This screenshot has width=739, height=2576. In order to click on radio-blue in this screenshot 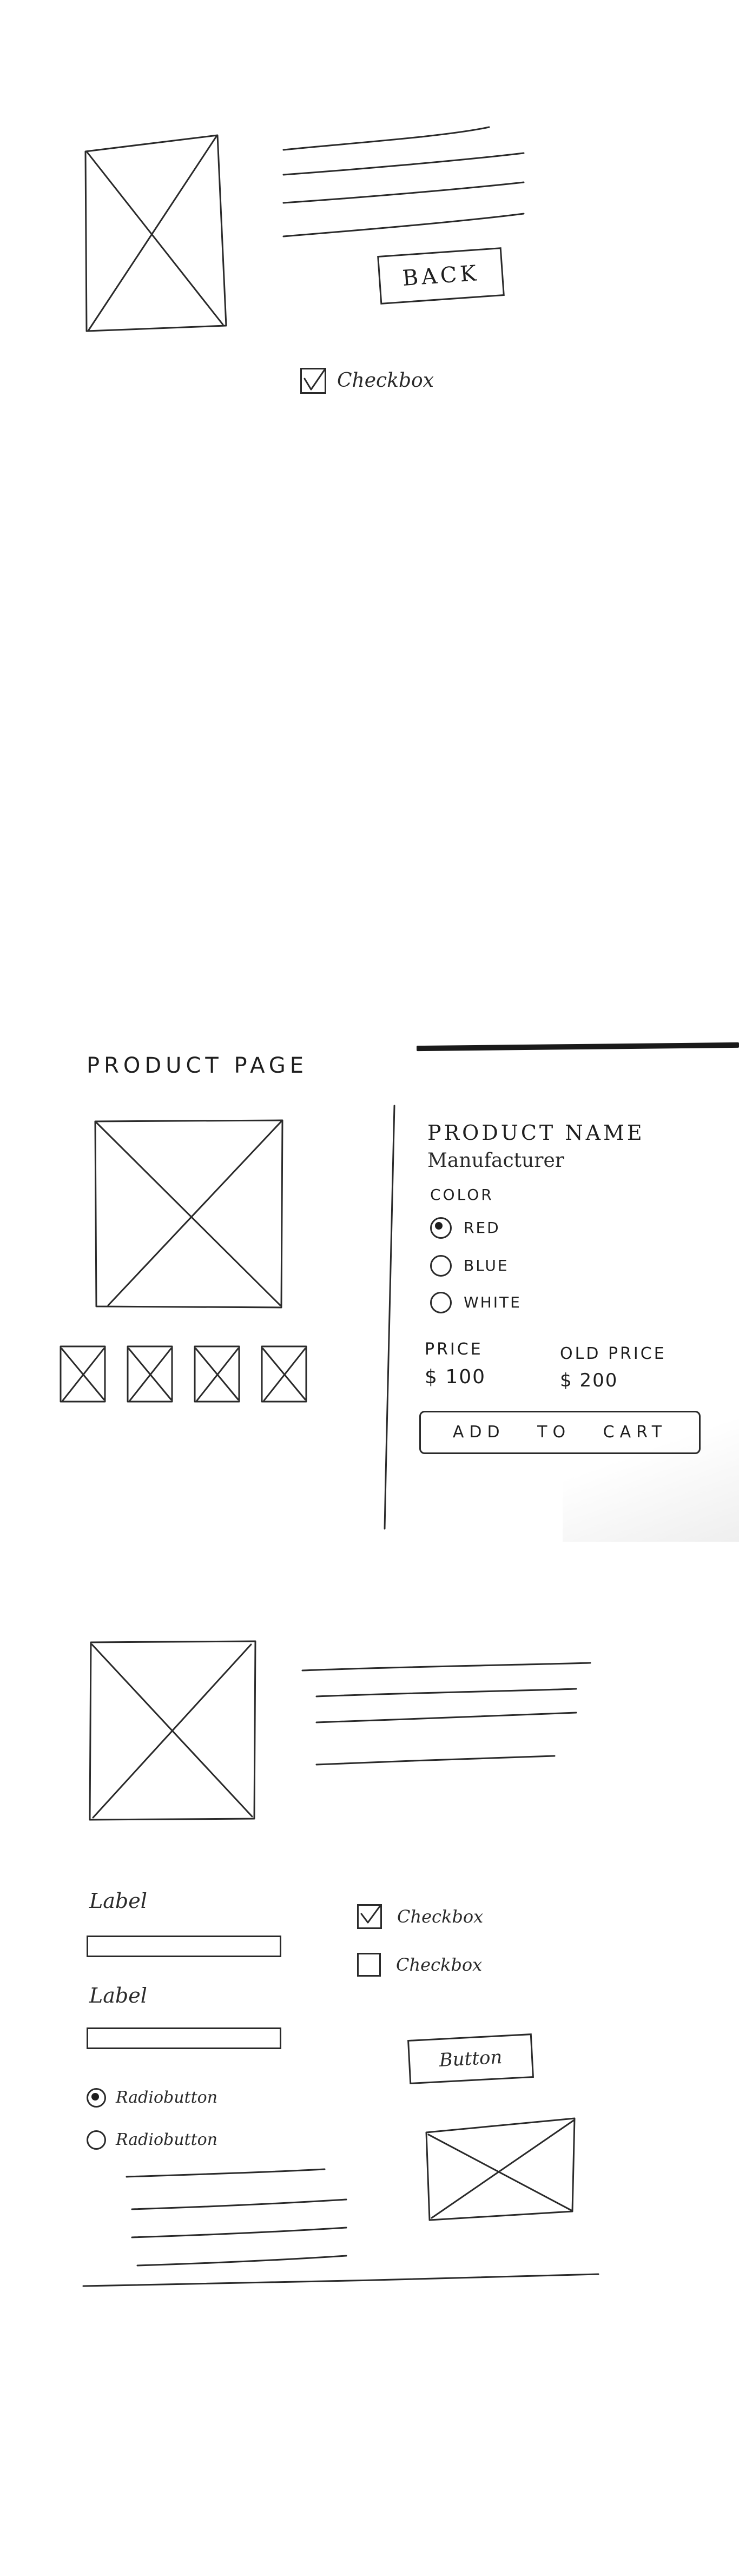, I will do `click(441, 1266)`.